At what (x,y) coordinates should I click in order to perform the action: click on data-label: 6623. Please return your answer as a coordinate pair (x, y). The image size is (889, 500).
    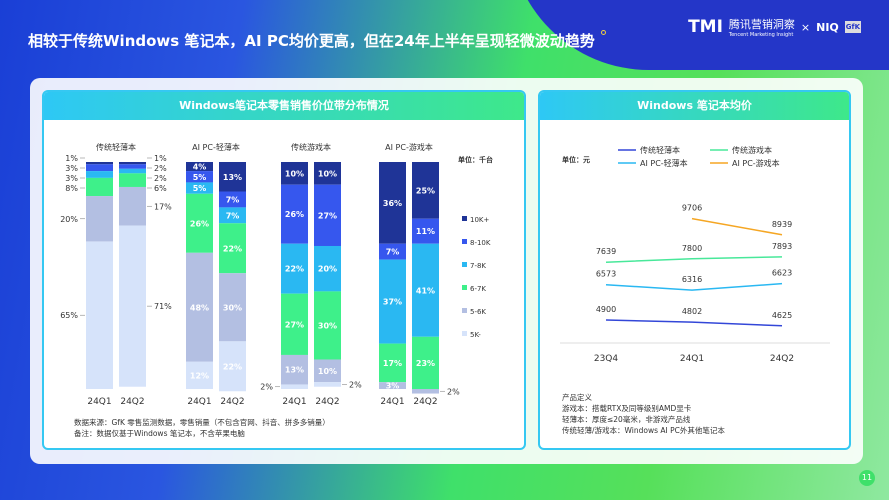
    Looking at the image, I should click on (782, 273).